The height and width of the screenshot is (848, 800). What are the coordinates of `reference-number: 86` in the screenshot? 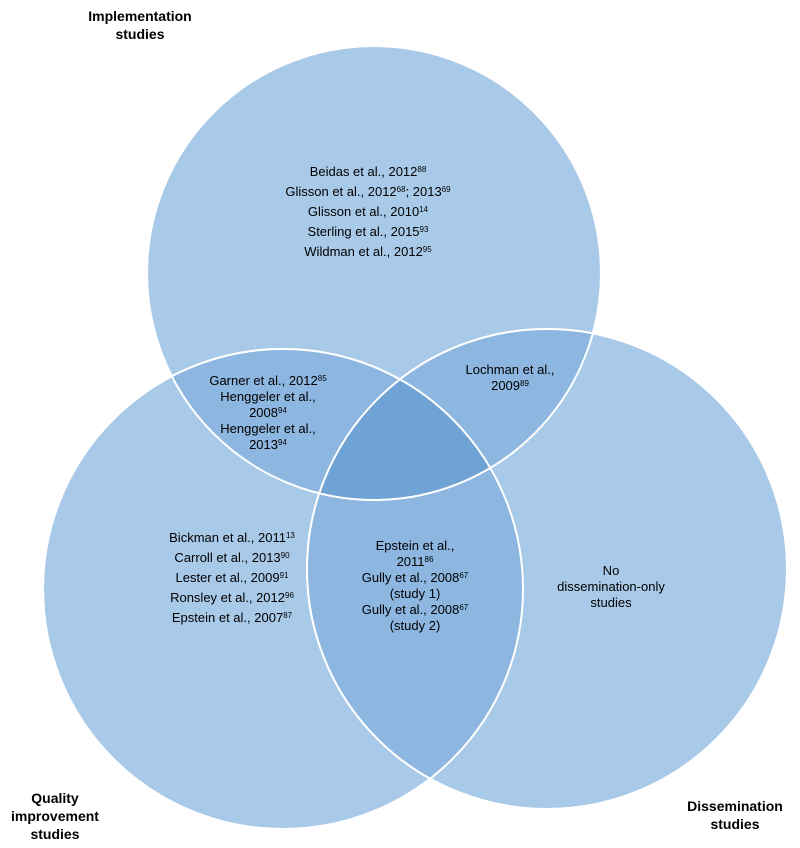 It's located at (429, 559).